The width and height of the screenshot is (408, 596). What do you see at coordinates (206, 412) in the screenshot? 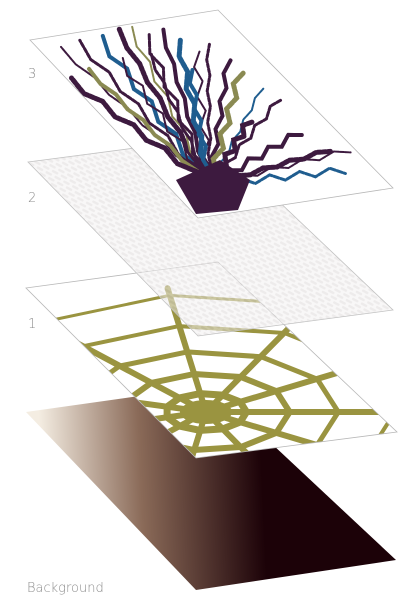
I see `layer-1-web-hub` at bounding box center [206, 412].